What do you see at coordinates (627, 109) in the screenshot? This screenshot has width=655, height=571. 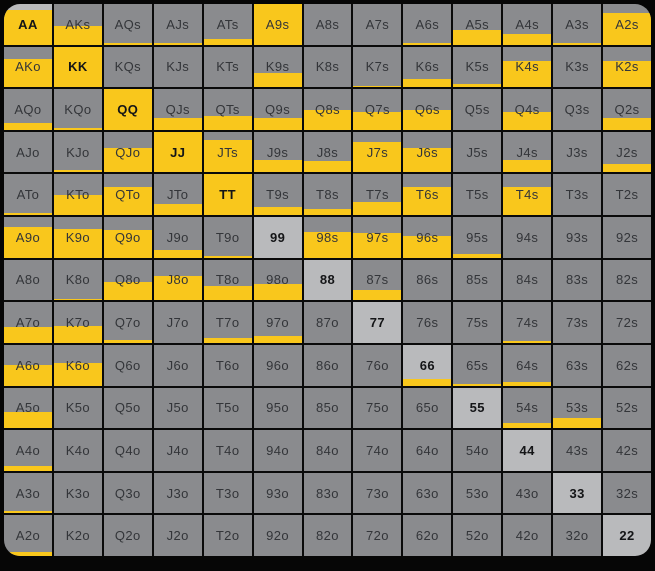 I see `hand-cell-Q2s: Q2s` at bounding box center [627, 109].